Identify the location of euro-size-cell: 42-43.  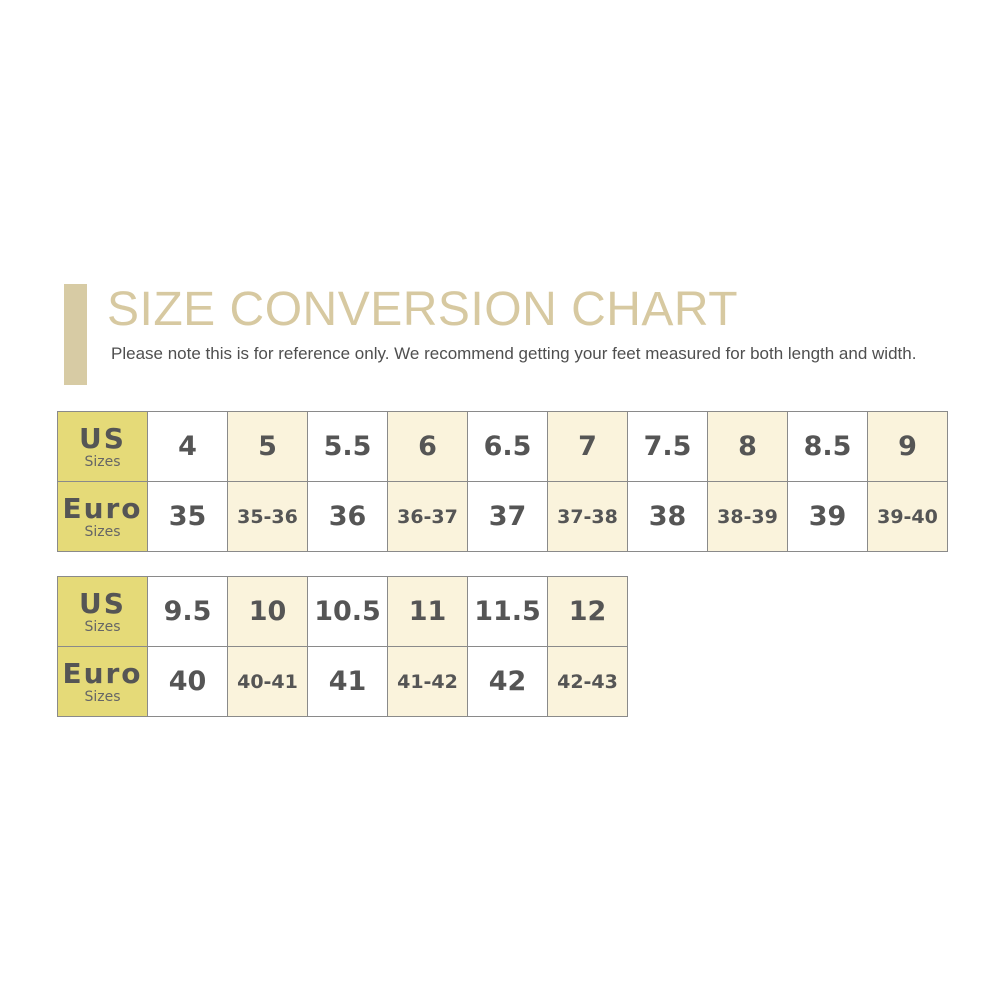
(587, 681).